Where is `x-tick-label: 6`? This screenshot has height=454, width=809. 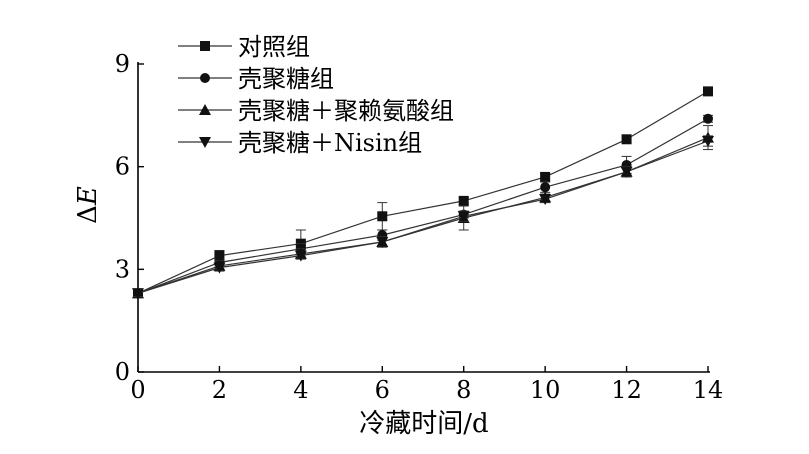
x-tick-label: 6 is located at coordinates (382, 390).